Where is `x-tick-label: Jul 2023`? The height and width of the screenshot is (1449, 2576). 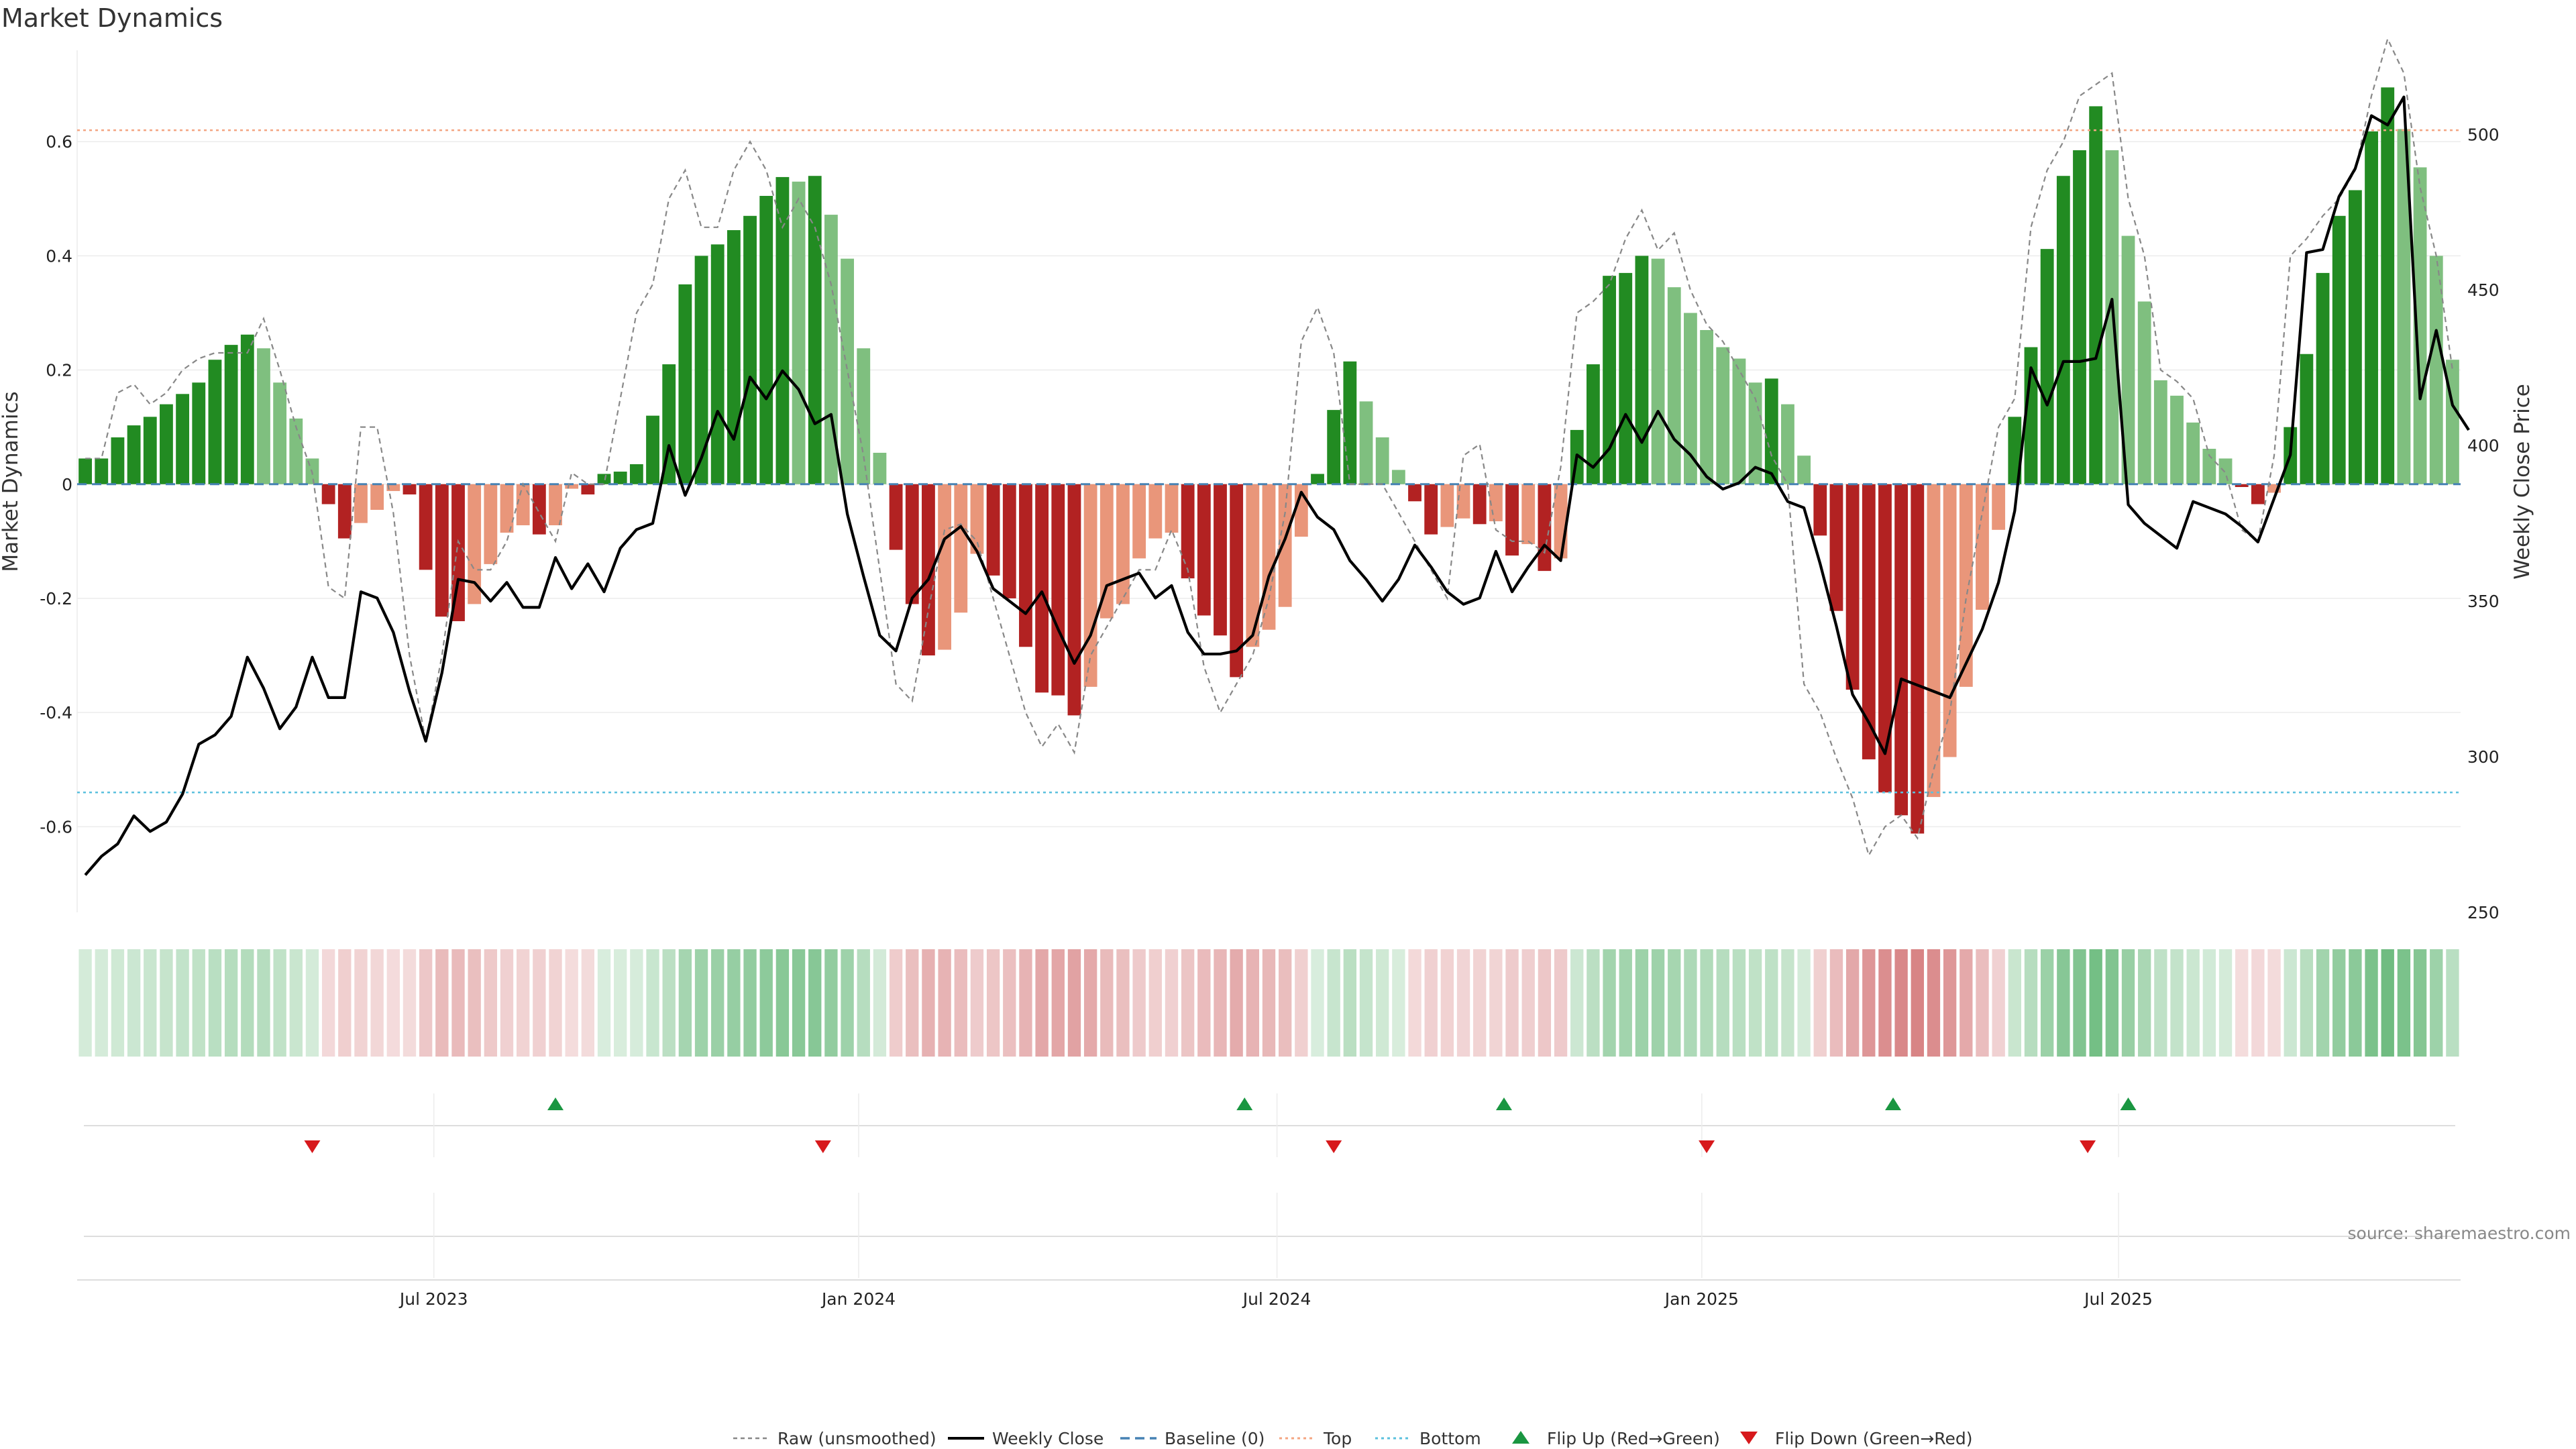
x-tick-label: Jul 2023 is located at coordinates (433, 1299).